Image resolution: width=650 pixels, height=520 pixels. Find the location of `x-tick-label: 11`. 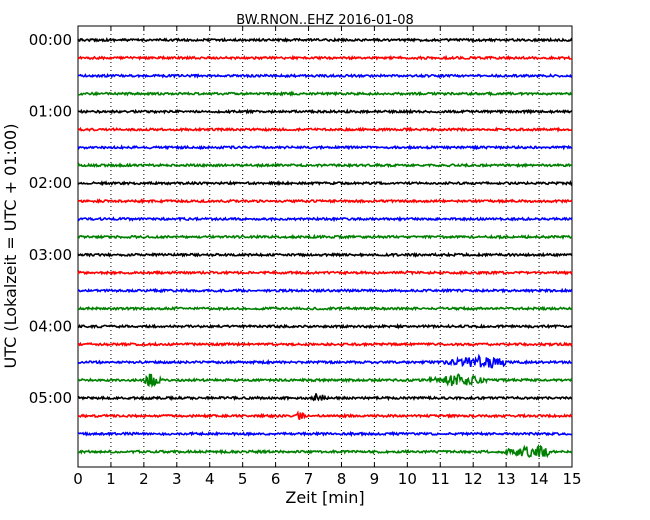

x-tick-label: 11 is located at coordinates (440, 479).